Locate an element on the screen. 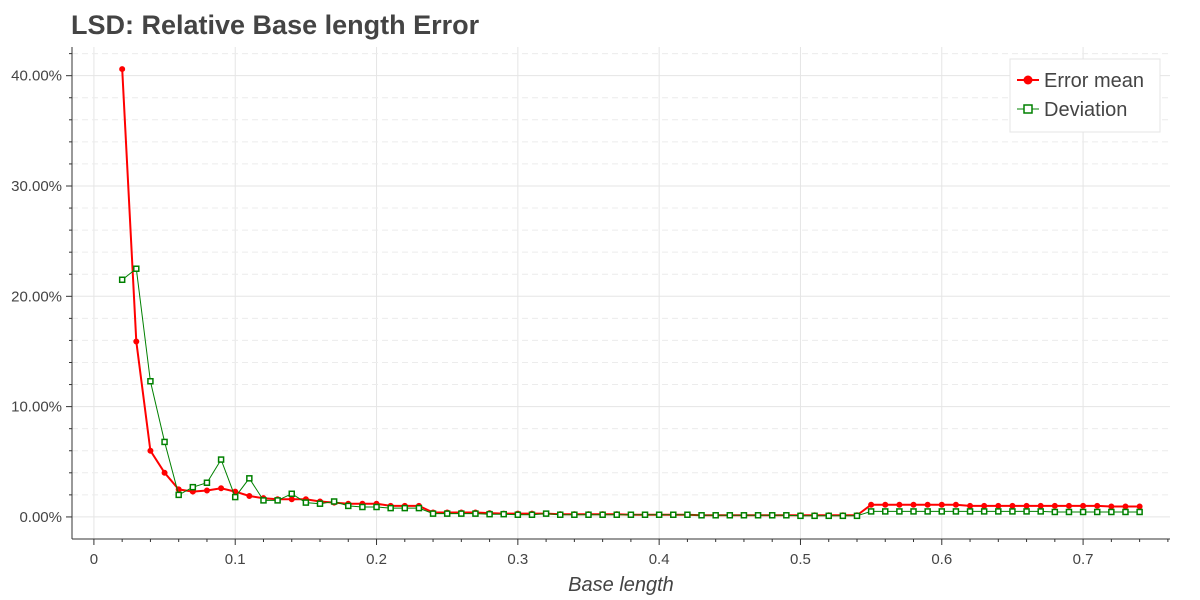 The height and width of the screenshot is (600, 1200). chart-title: LSD: Relative Base length Error is located at coordinates (275, 25).